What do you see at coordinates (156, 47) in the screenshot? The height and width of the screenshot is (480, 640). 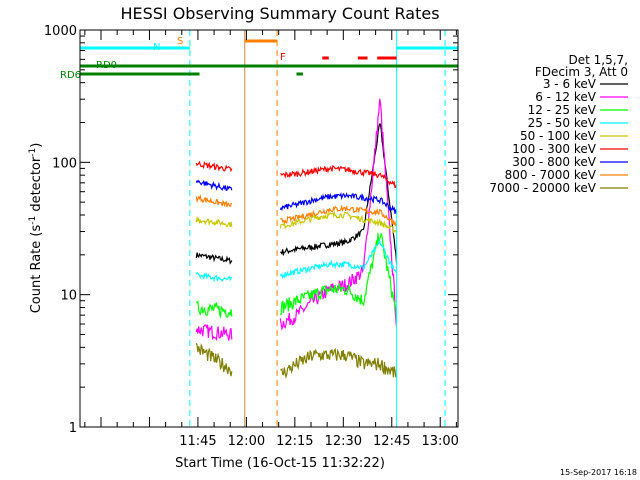 I see `status-label: N` at bounding box center [156, 47].